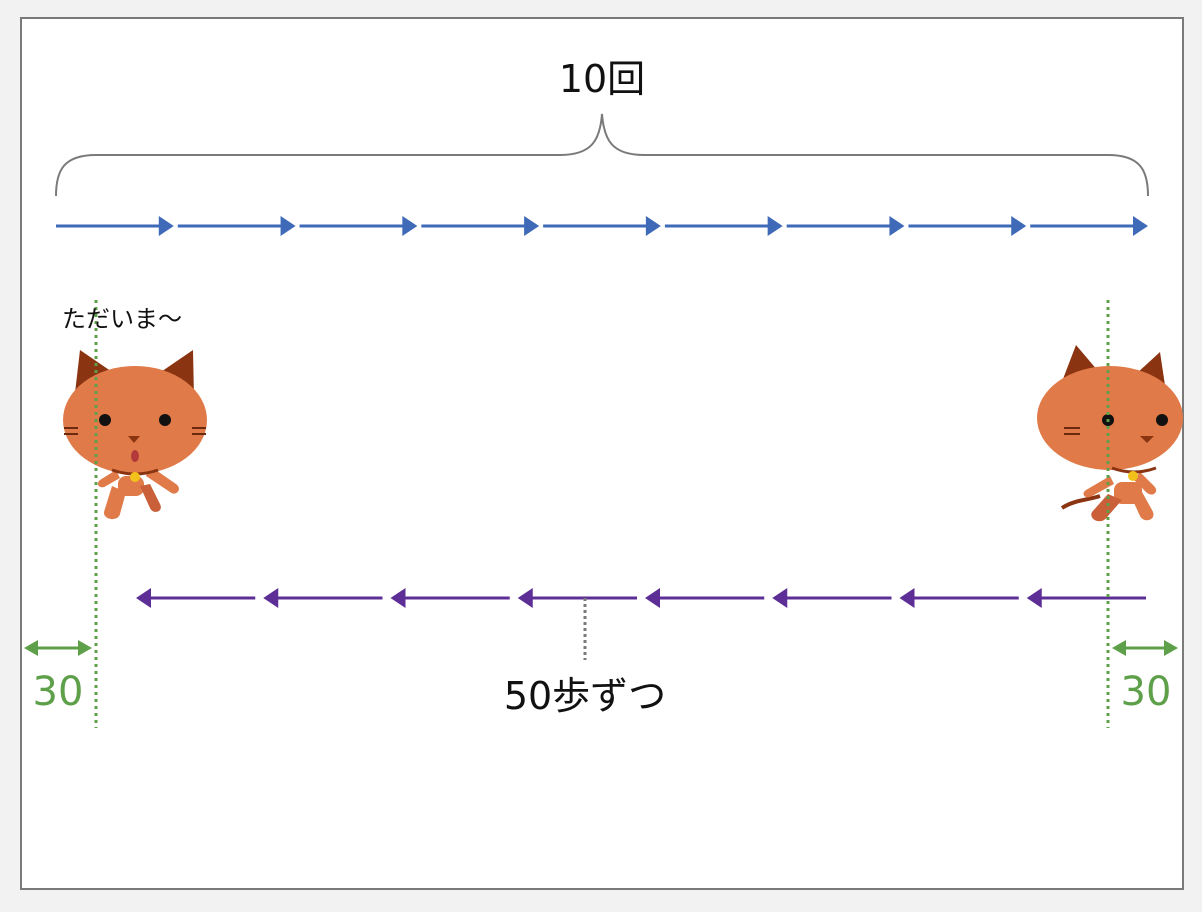  What do you see at coordinates (1146, 692) in the screenshot?
I see `margin-right-label: 30` at bounding box center [1146, 692].